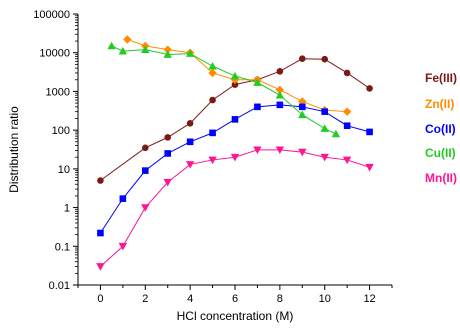 This screenshot has width=460, height=328. What do you see at coordinates (325, 299) in the screenshot?
I see `x-tick-label: 10` at bounding box center [325, 299].